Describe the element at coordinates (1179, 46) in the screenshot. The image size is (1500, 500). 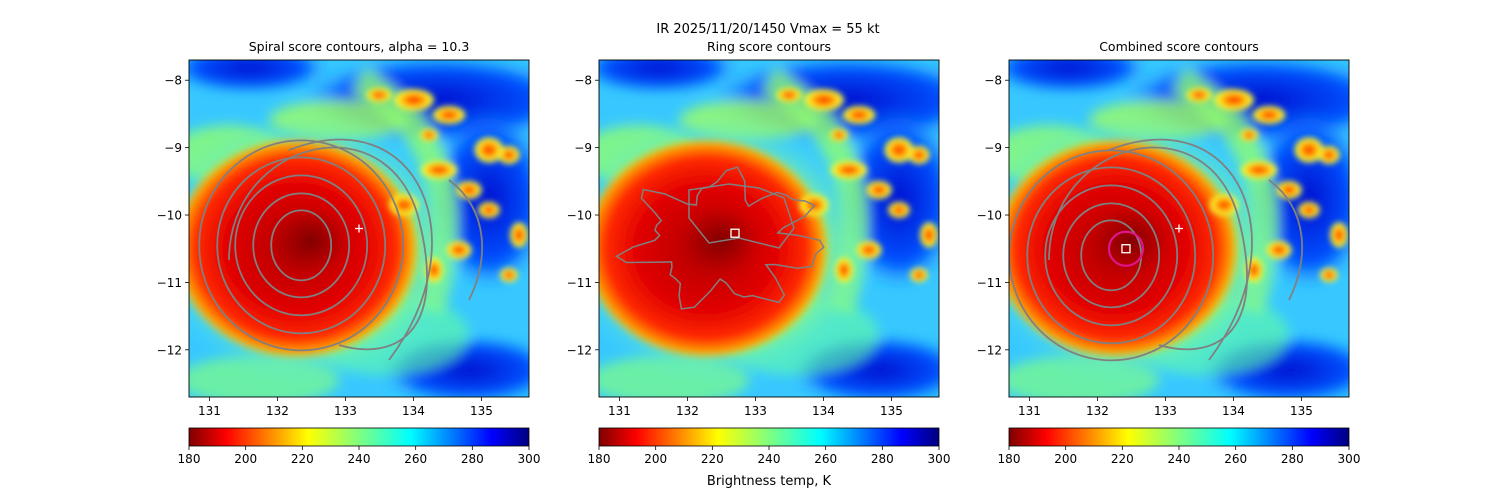
I see `panel-title: Combined score contours` at that location.